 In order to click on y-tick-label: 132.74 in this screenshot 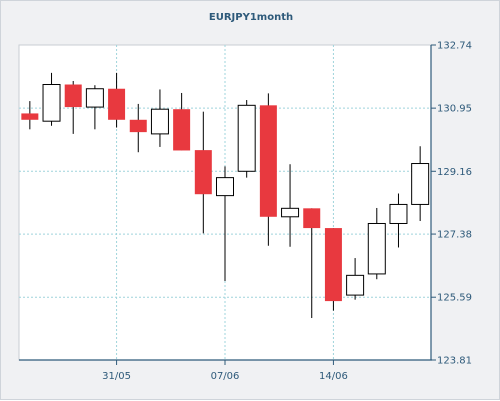, I will do `click(454, 46)`.